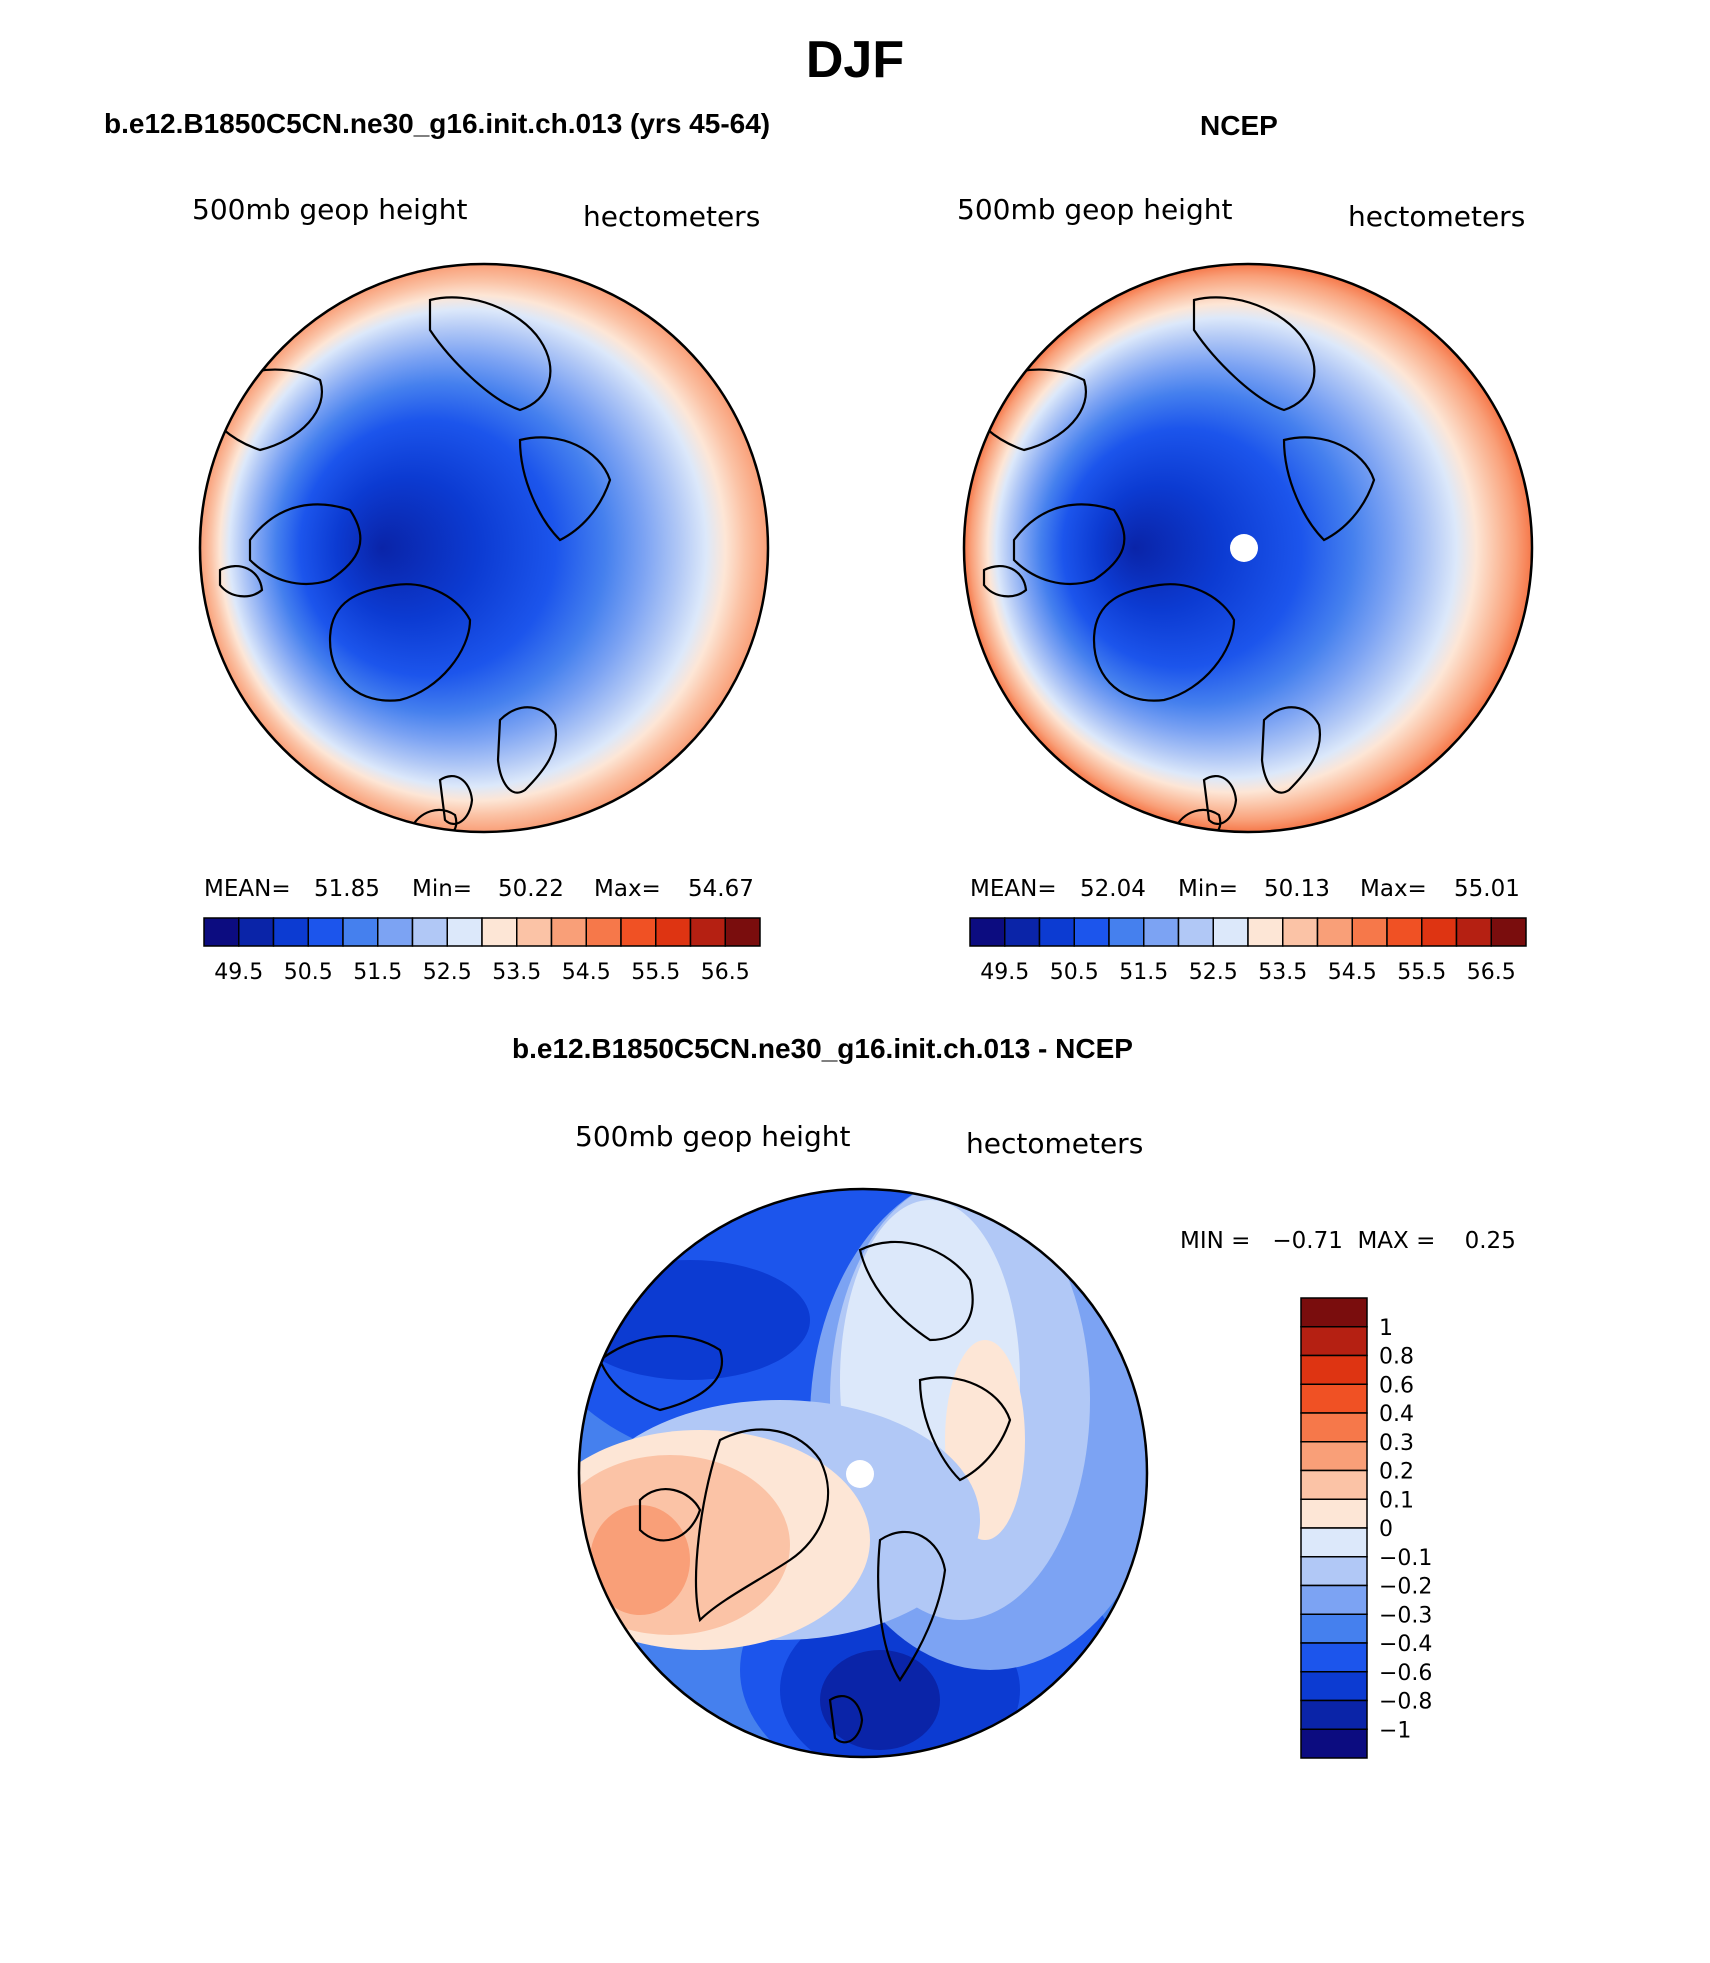 This screenshot has width=1710, height=1963. I want to click on panel-1-min-label: Min=, so click(442, 889).